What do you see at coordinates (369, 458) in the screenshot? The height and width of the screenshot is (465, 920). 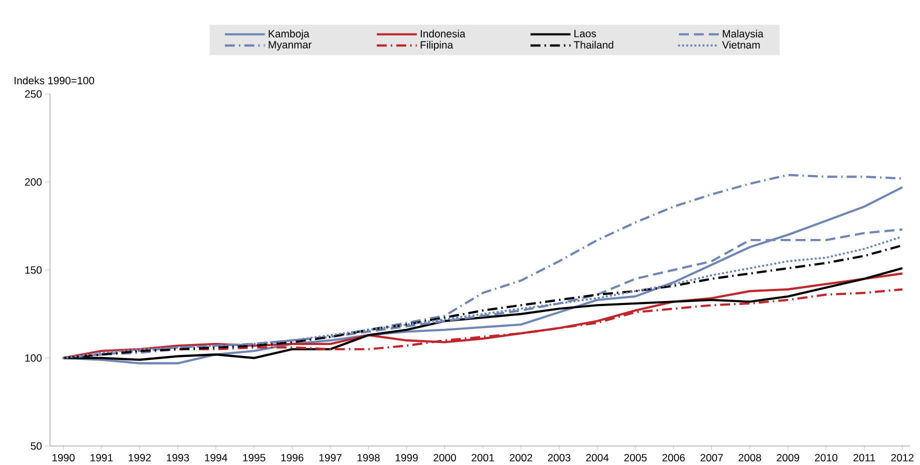 I see `x-tick-label: 1998` at bounding box center [369, 458].